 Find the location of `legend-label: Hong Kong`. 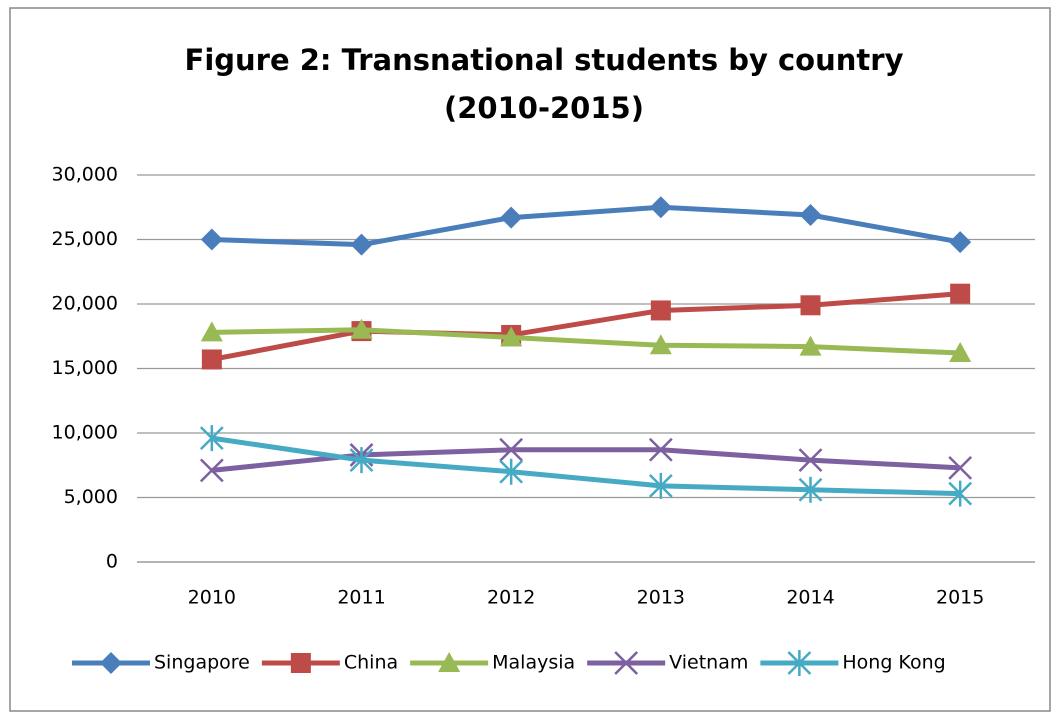

legend-label: Hong Kong is located at coordinates (893, 663).